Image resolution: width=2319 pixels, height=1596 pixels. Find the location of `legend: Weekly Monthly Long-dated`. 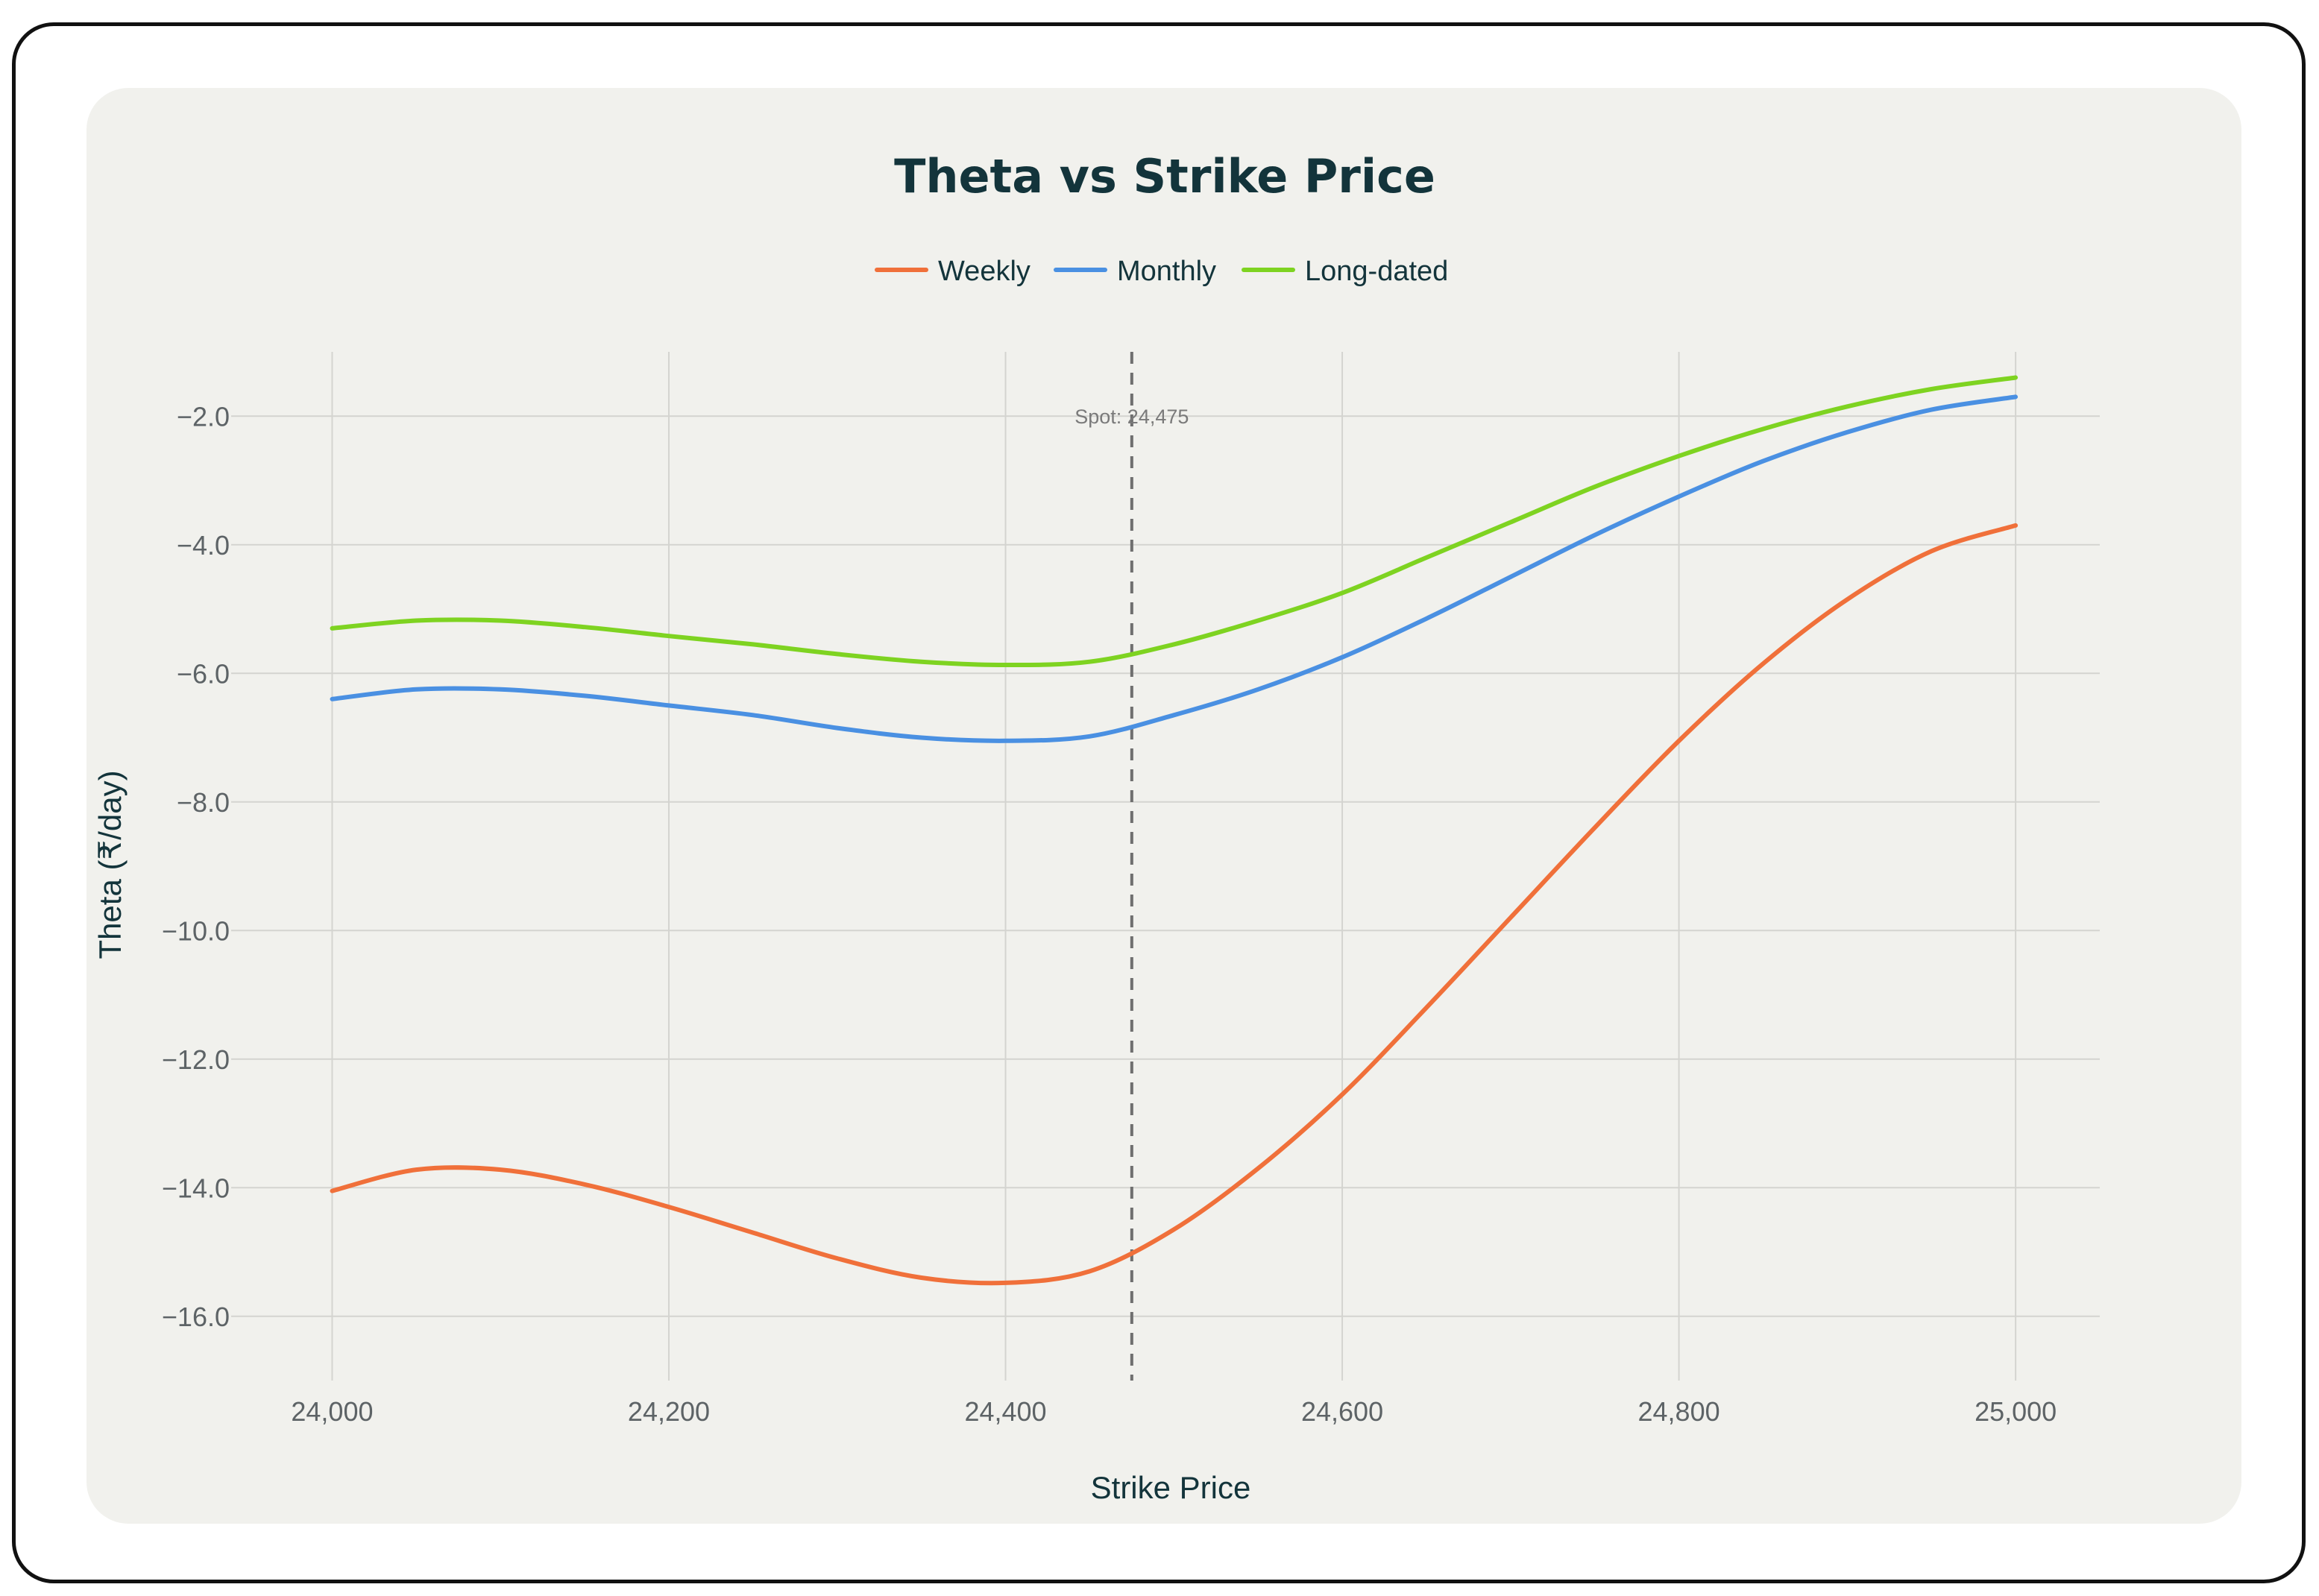

legend: Weekly Monthly Long-dated is located at coordinates (1161, 271).